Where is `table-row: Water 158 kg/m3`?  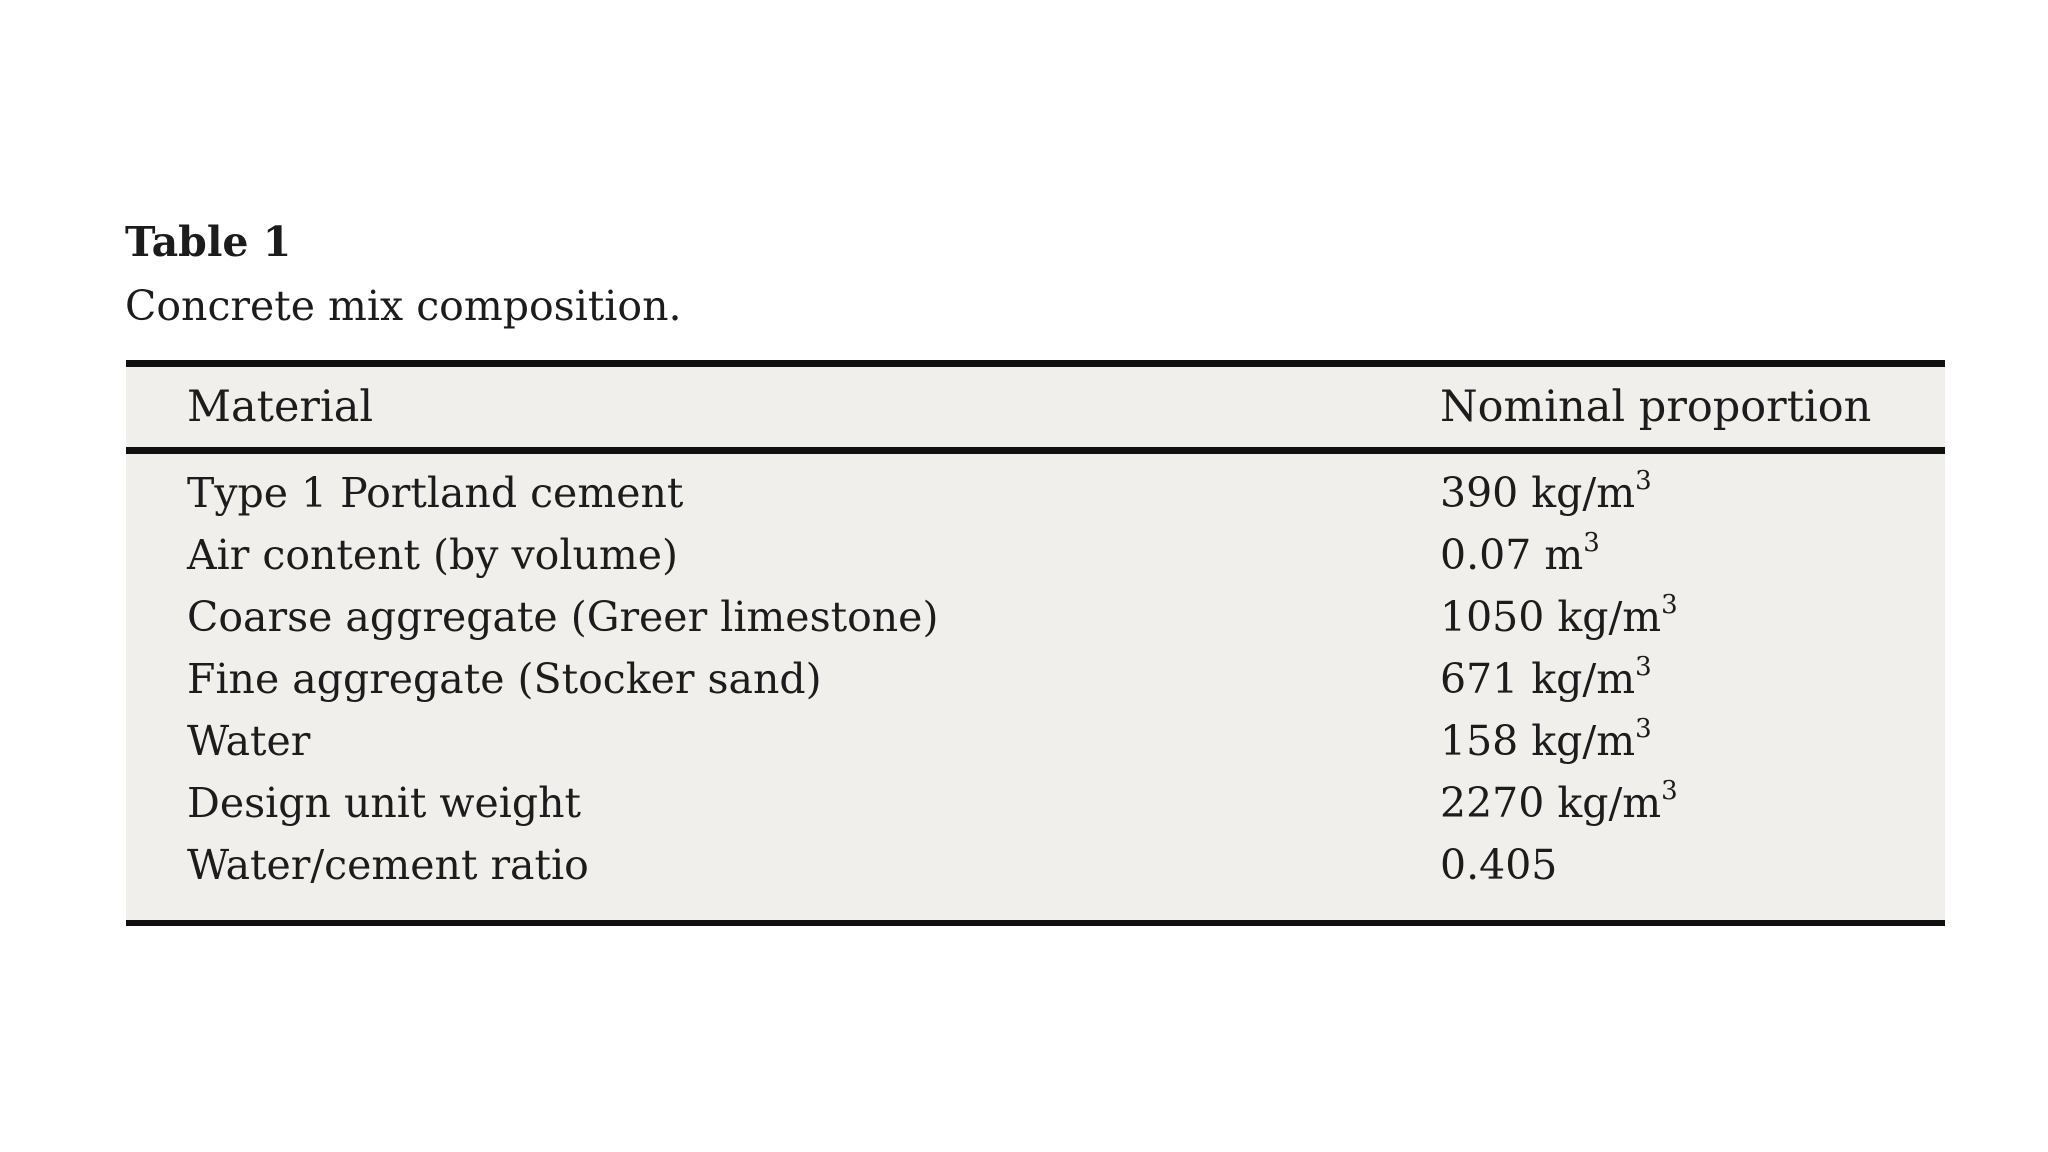
table-row: Water 158 kg/m3 is located at coordinates (1061, 741).